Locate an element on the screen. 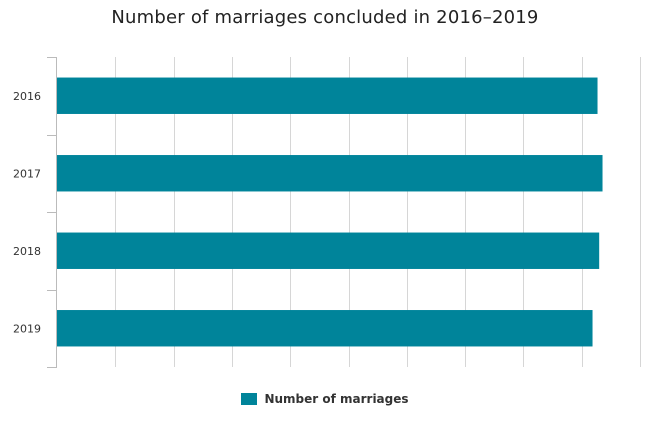 The image size is (650, 433). y-tick-label-2017: 2017 is located at coordinates (27, 173).